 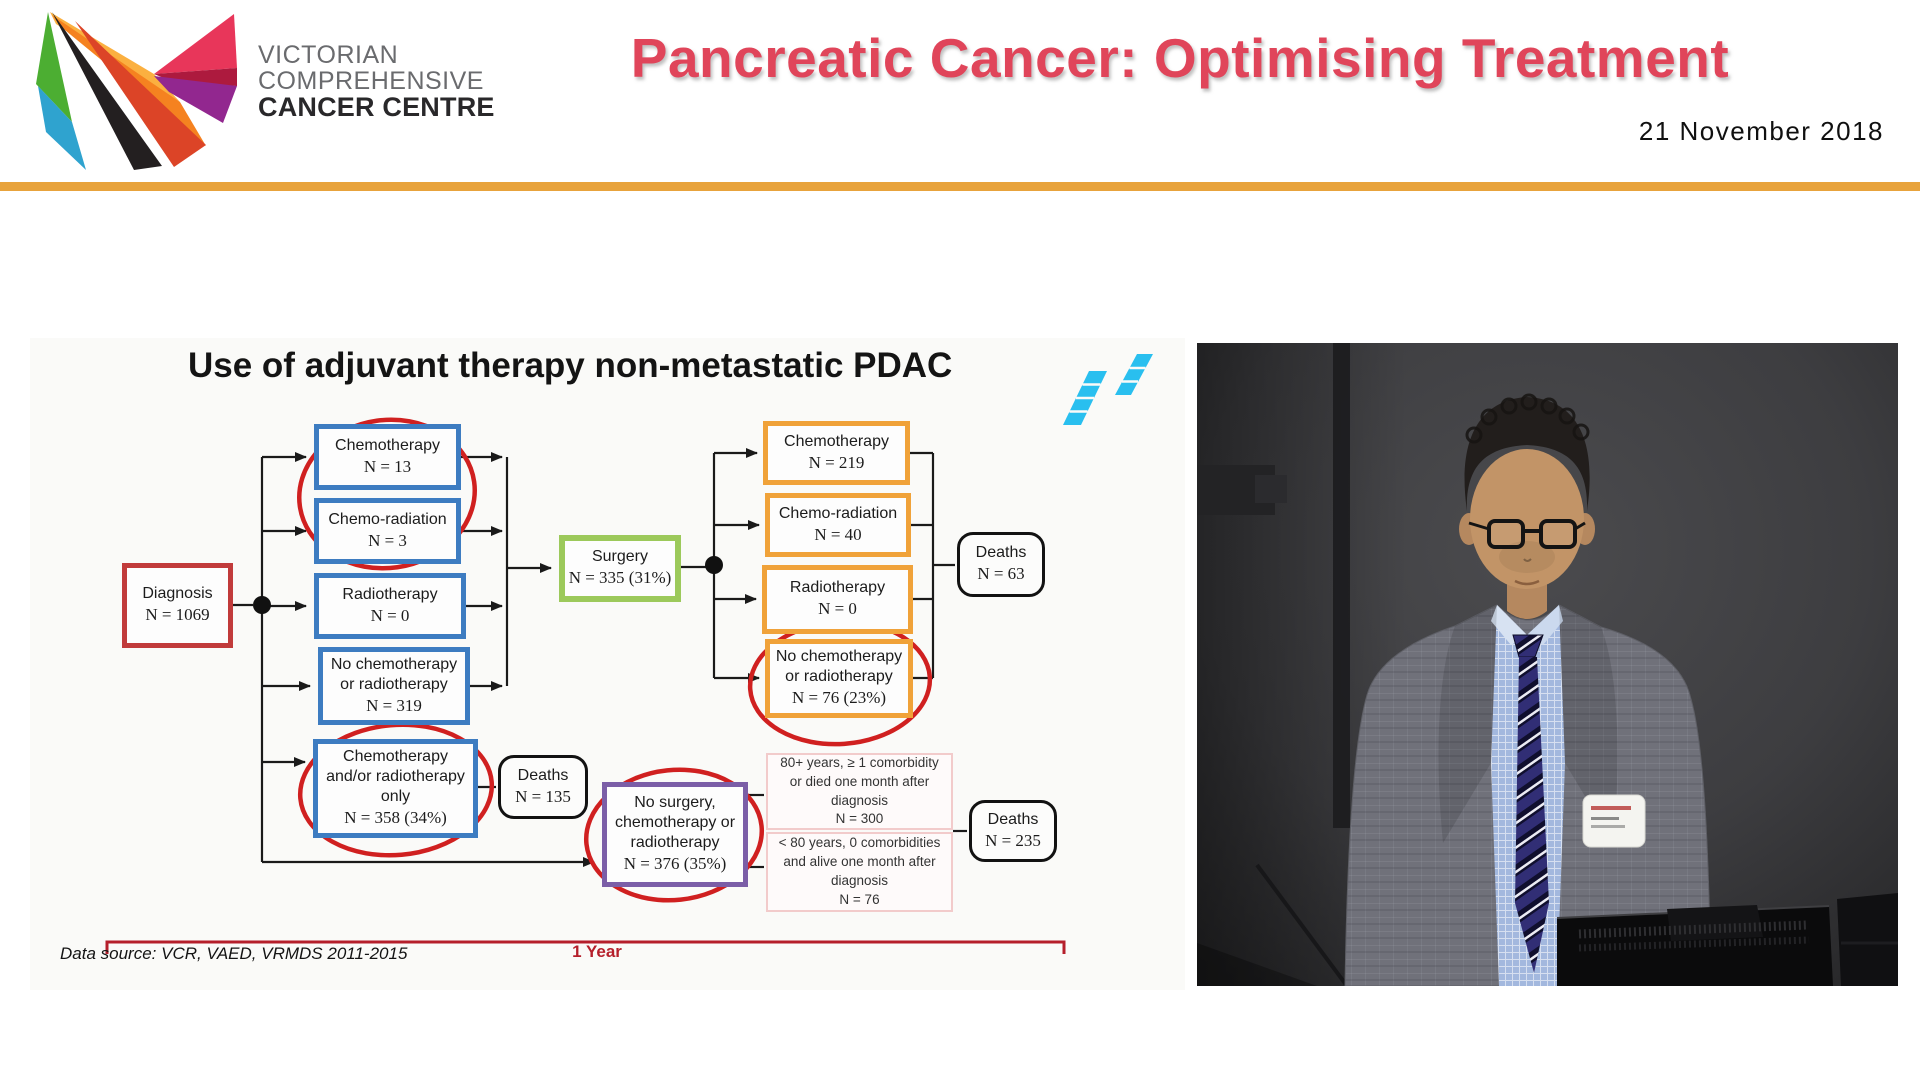 What do you see at coordinates (960, 186) in the screenshot?
I see `accent-bar` at bounding box center [960, 186].